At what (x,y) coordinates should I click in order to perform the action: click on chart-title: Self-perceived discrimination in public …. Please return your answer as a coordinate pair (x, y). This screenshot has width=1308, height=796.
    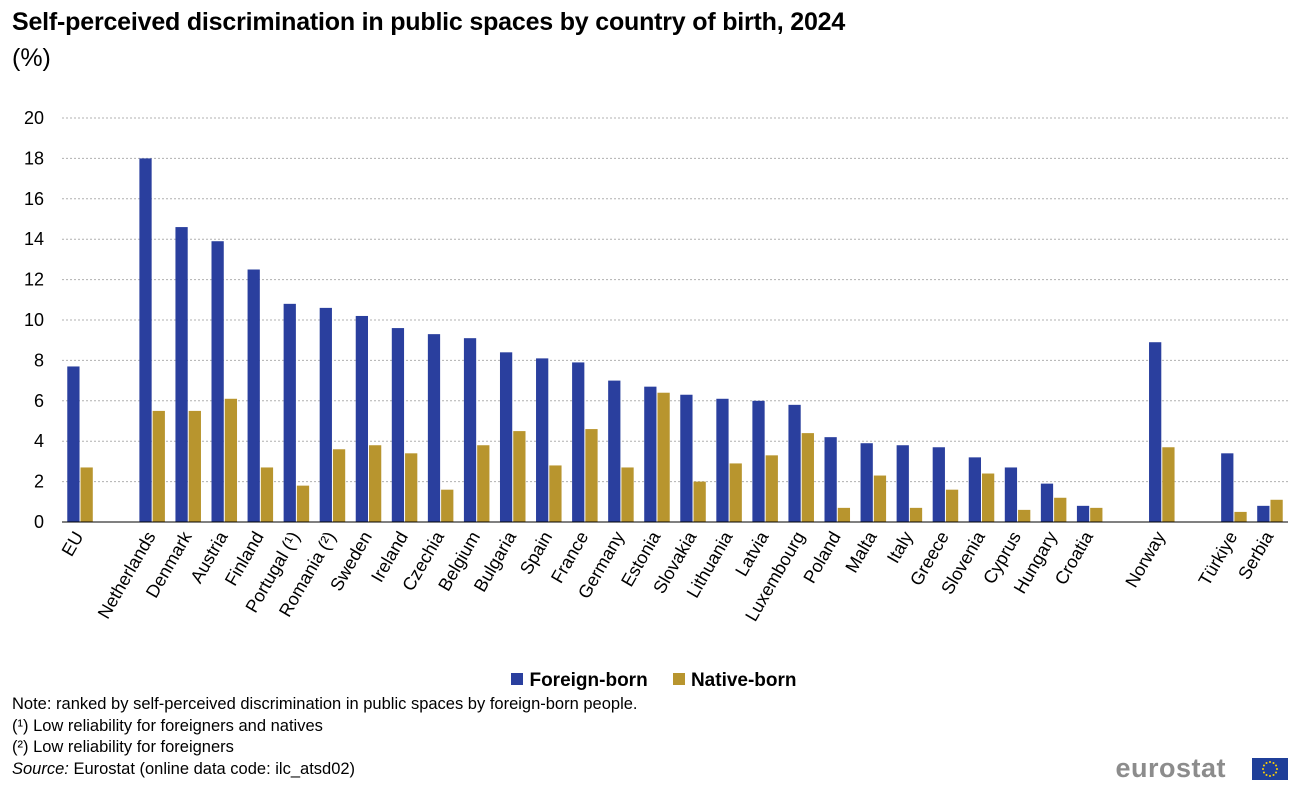
    Looking at the image, I should click on (429, 22).